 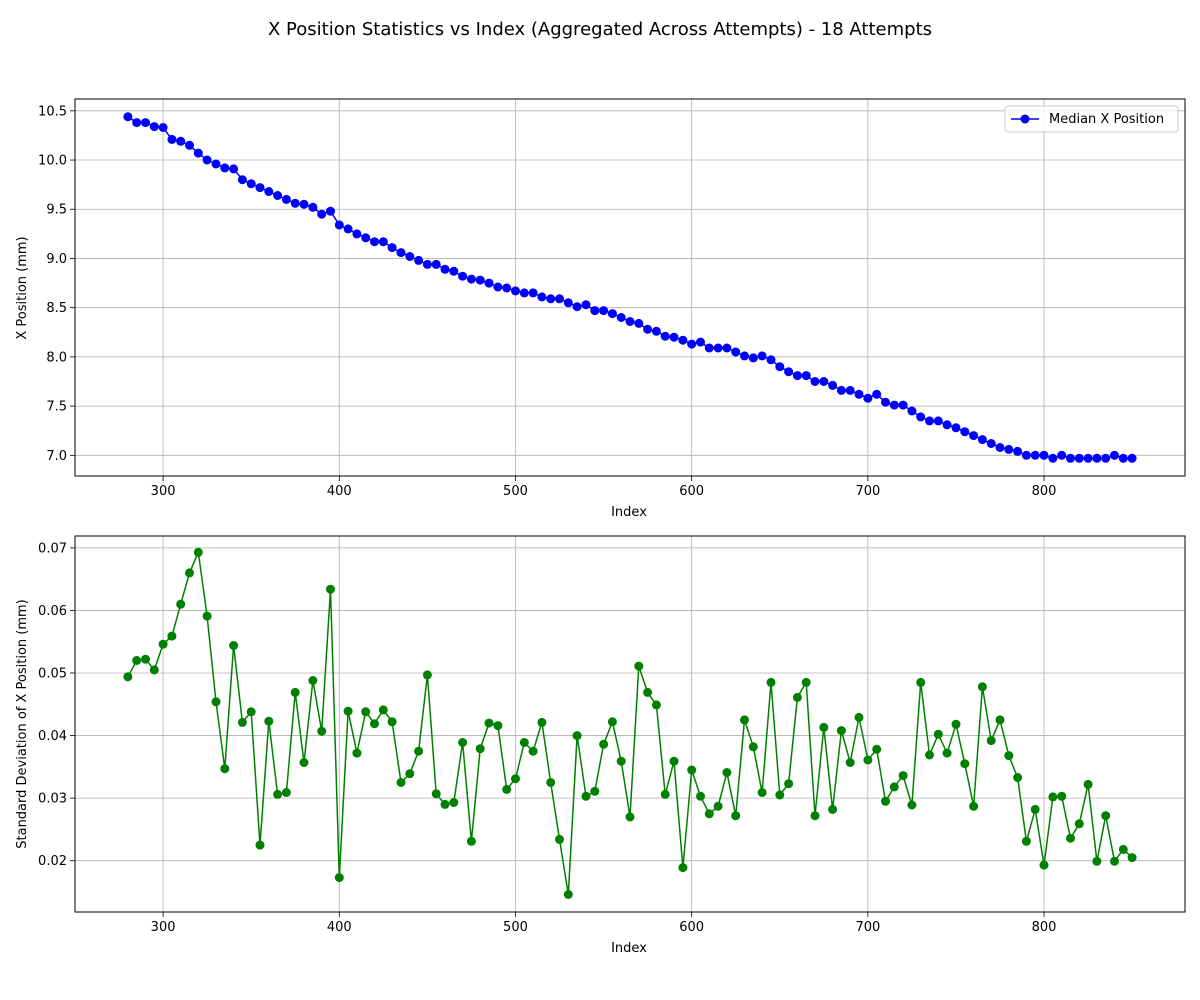 I want to click on y-tick-label: 7.0, so click(x=56, y=456).